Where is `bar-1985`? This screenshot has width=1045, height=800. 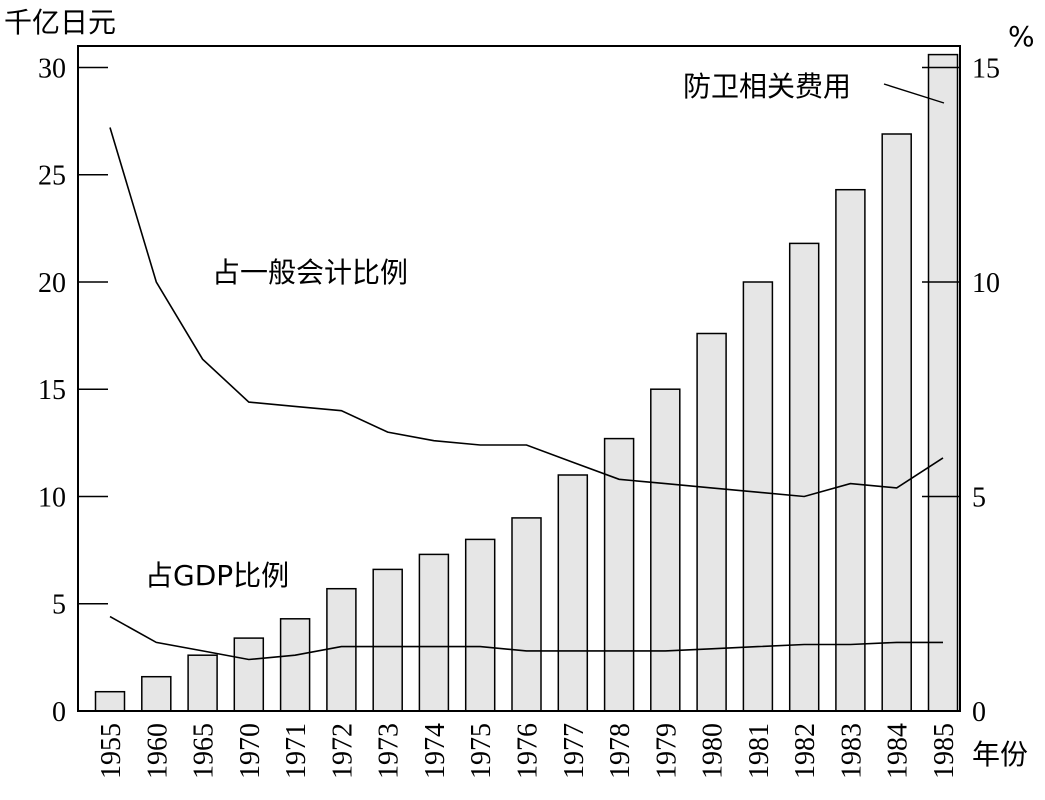
bar-1985 is located at coordinates (943, 382).